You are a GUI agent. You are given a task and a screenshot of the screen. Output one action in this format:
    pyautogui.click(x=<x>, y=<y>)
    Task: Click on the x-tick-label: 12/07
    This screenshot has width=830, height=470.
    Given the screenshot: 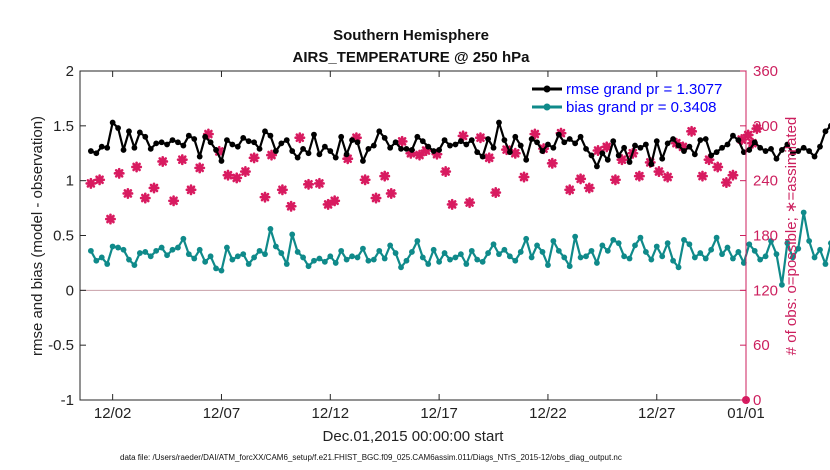 What is the action you would take?
    pyautogui.click(x=222, y=413)
    